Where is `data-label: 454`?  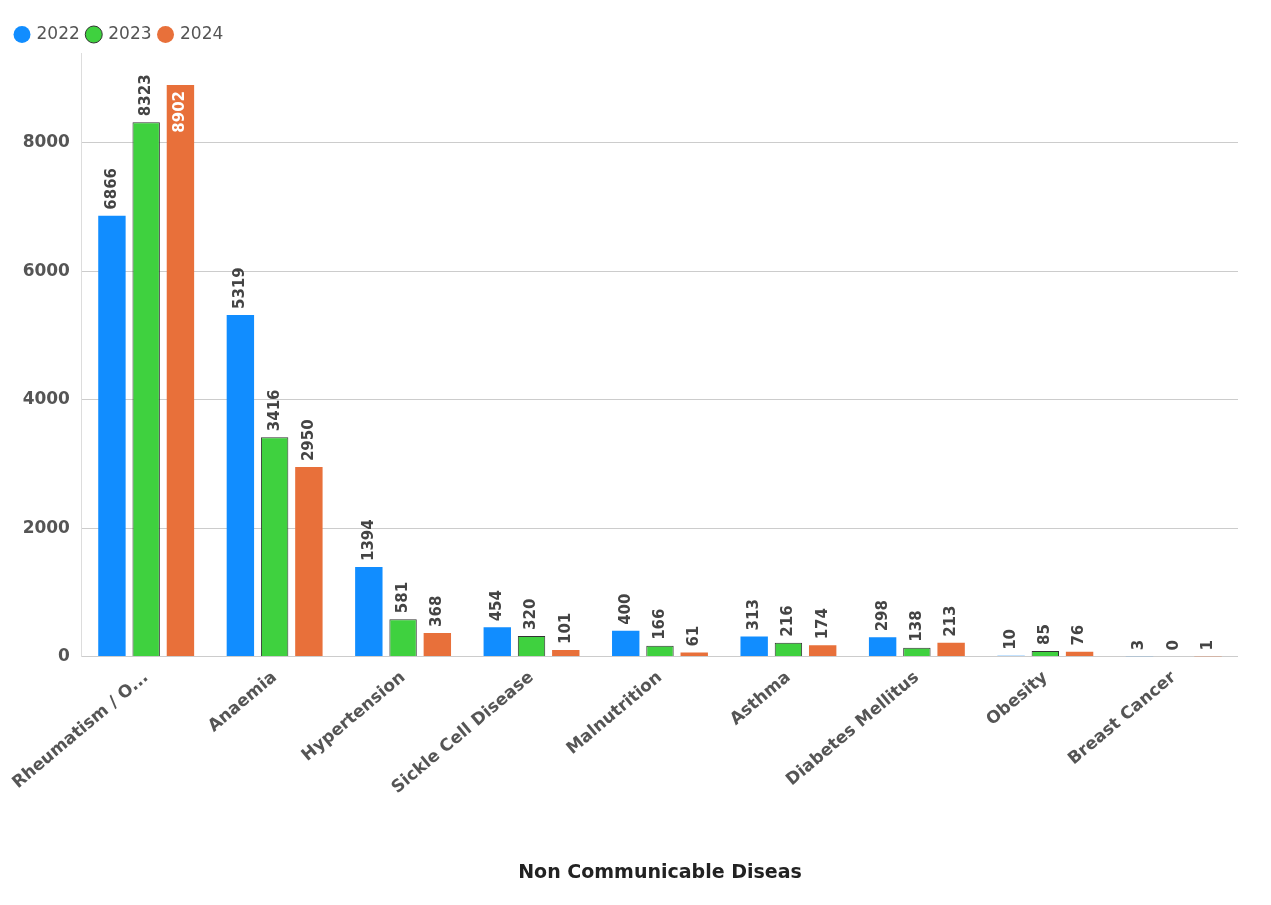 data-label: 454 is located at coordinates (496, 606).